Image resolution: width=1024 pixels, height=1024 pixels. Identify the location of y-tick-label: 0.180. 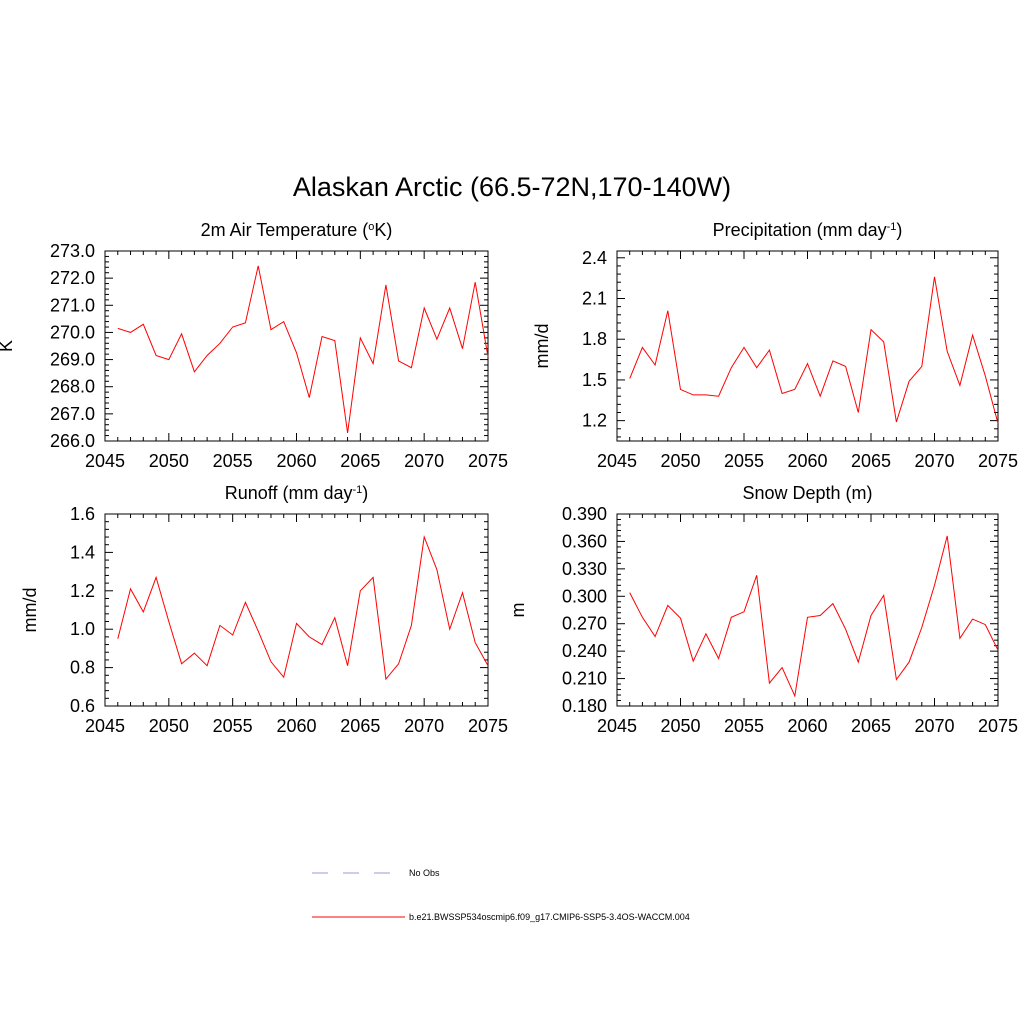
(584, 706).